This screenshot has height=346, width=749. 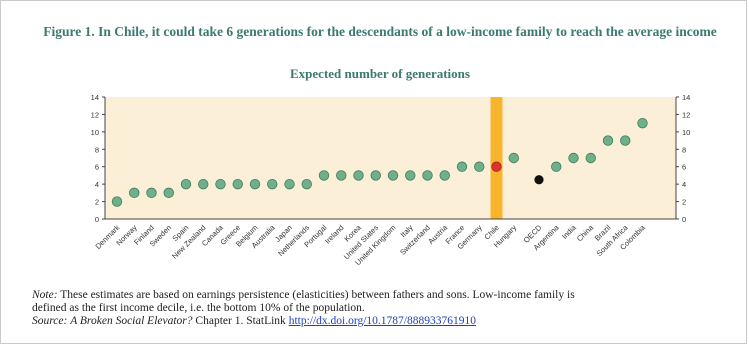 I want to click on y-tick-label-right: 4, so click(x=684, y=184).